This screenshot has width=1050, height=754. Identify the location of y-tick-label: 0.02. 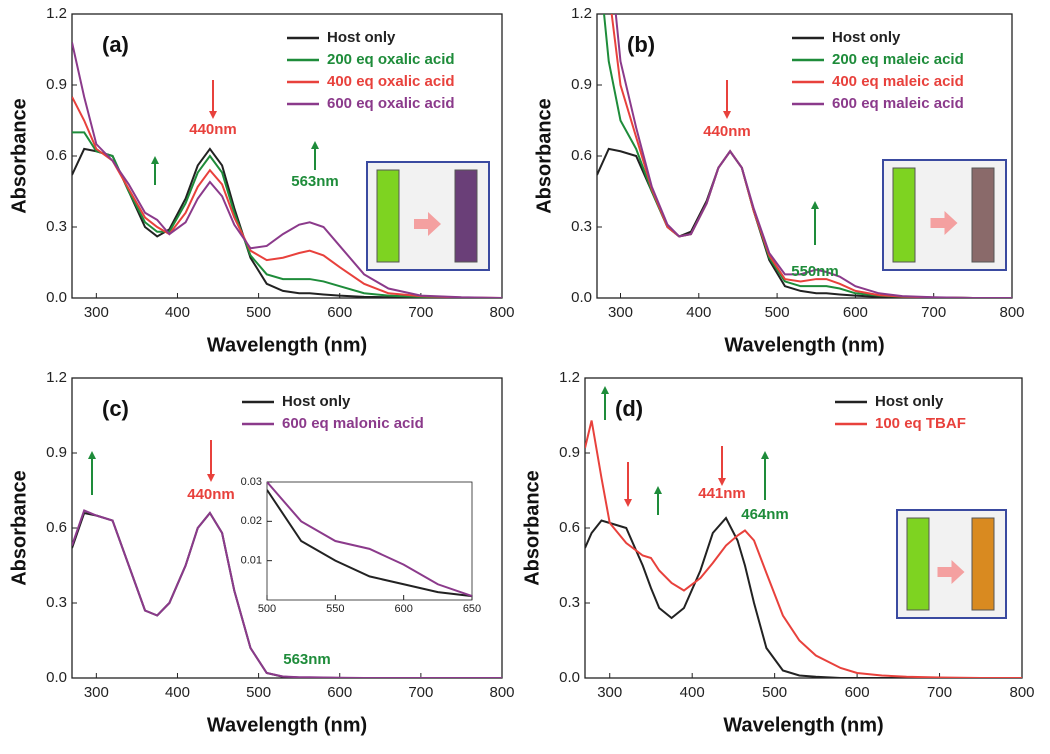
(251, 521).